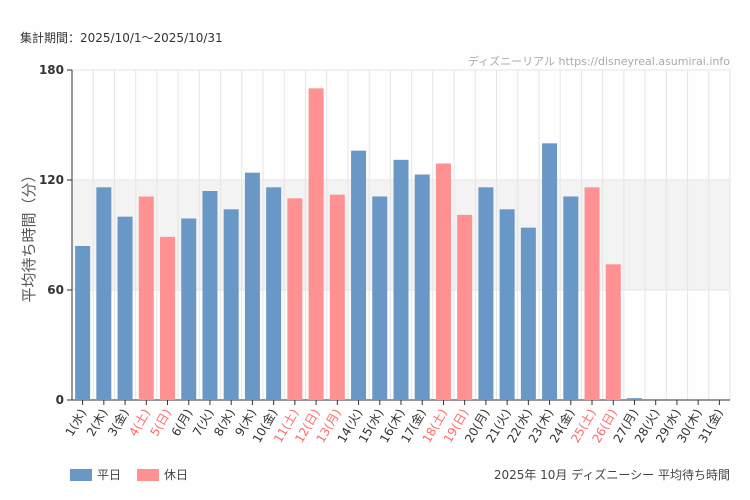  What do you see at coordinates (81, 474) in the screenshot?
I see `legend-swatch-weekday` at bounding box center [81, 474].